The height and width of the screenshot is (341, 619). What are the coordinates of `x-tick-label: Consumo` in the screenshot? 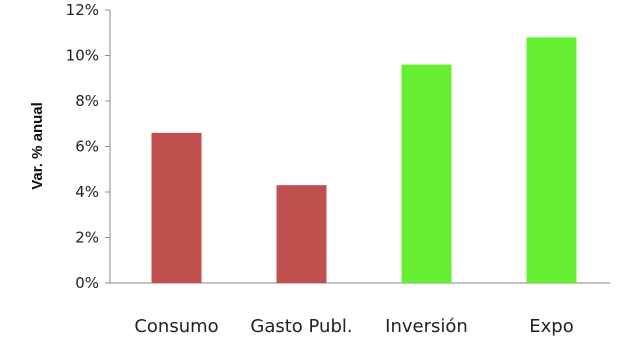 It's located at (176, 326).